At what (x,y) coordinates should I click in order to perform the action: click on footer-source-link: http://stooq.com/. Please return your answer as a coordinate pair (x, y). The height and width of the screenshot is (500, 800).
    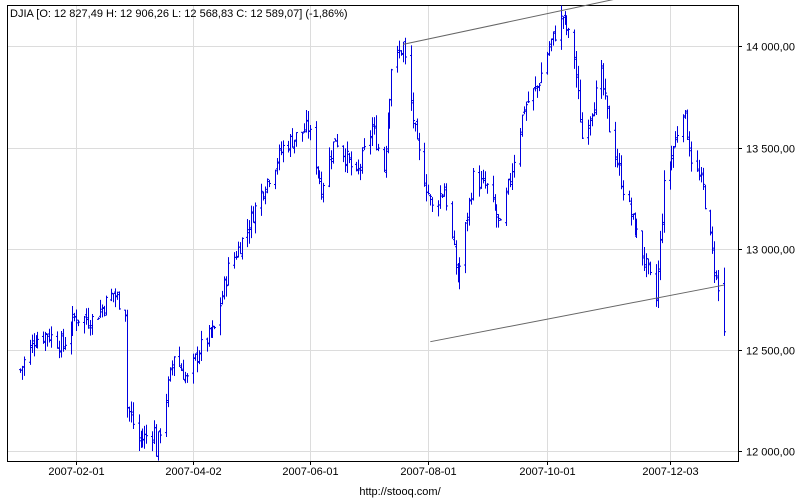
    Looking at the image, I should click on (400, 492).